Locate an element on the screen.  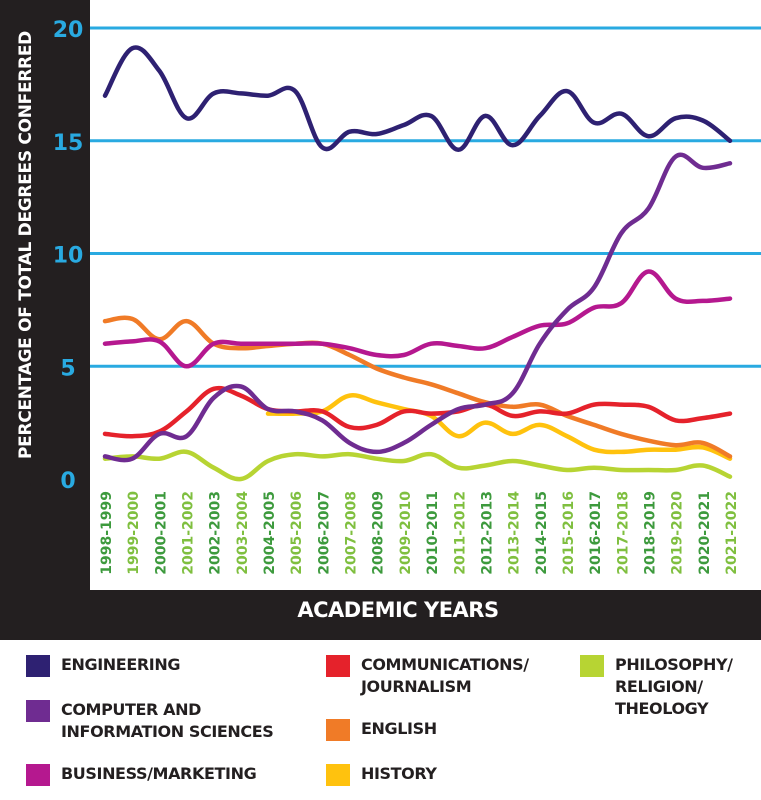
legend-label-communications: COMMUNICATIONS/ JOURNALISM is located at coordinates (445, 675).